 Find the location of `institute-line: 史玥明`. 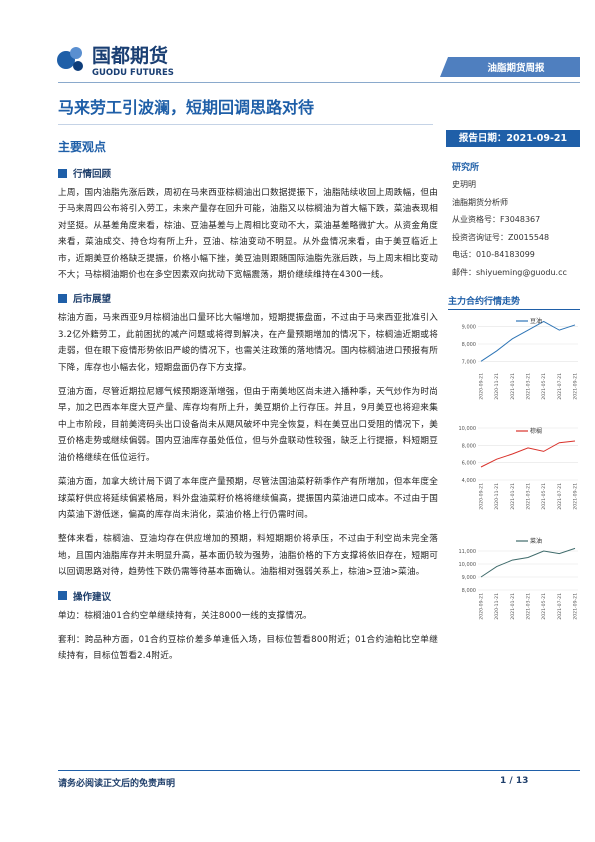

institute-line: 史玥明 is located at coordinates (464, 184).